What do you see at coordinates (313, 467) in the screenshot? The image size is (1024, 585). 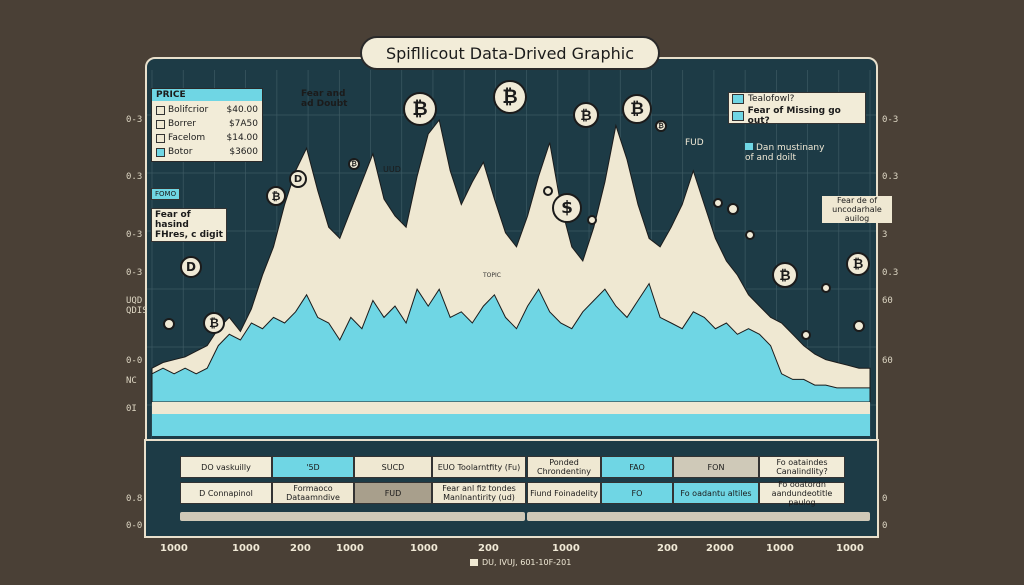 I see `table-left-r1-c2: '5D` at bounding box center [313, 467].